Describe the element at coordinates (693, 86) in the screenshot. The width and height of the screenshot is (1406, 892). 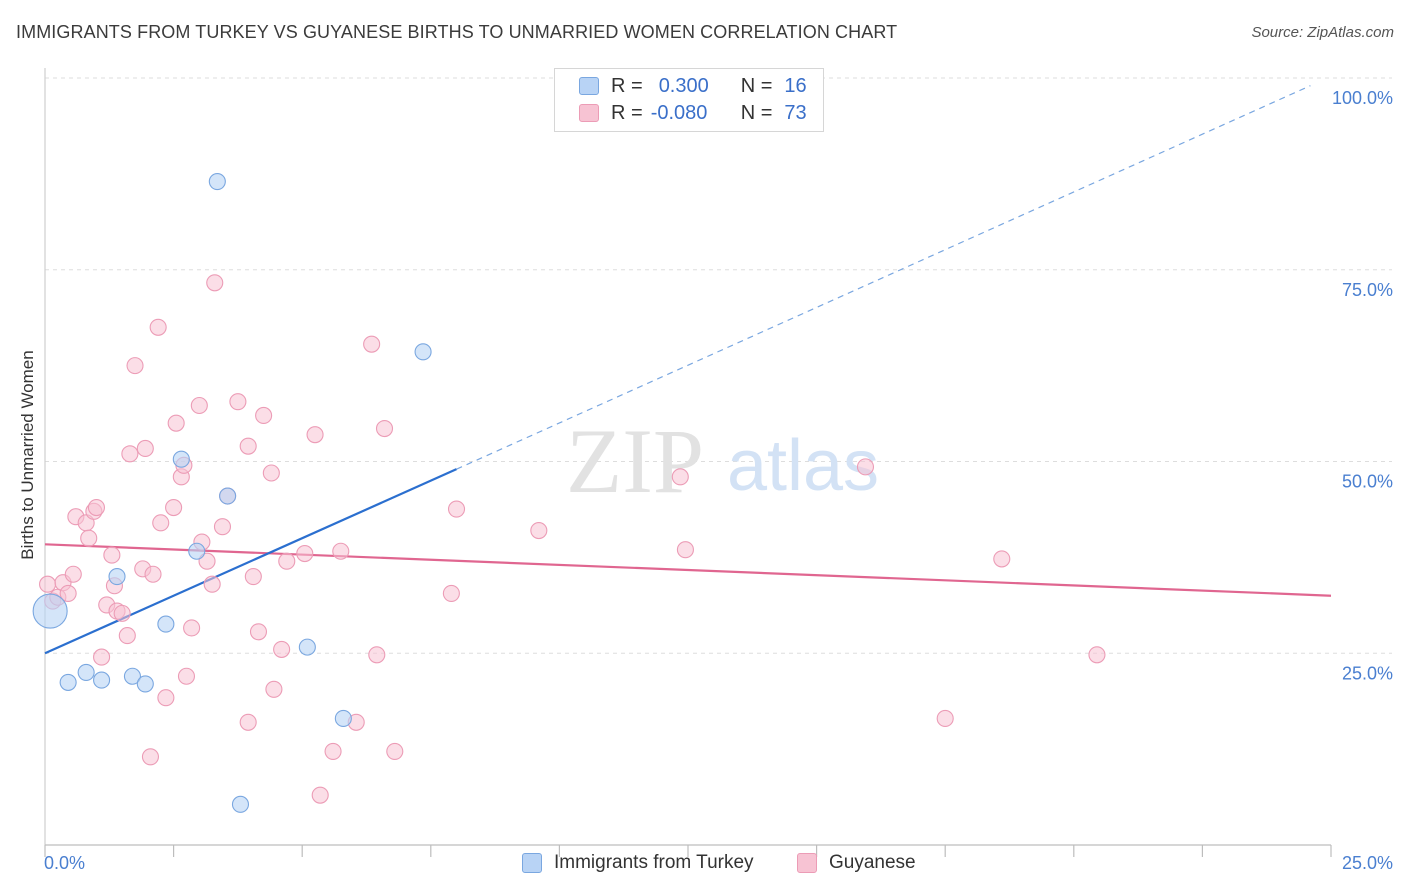
I see `legend-row-turkey: R = 0.300 N = 16` at that location.